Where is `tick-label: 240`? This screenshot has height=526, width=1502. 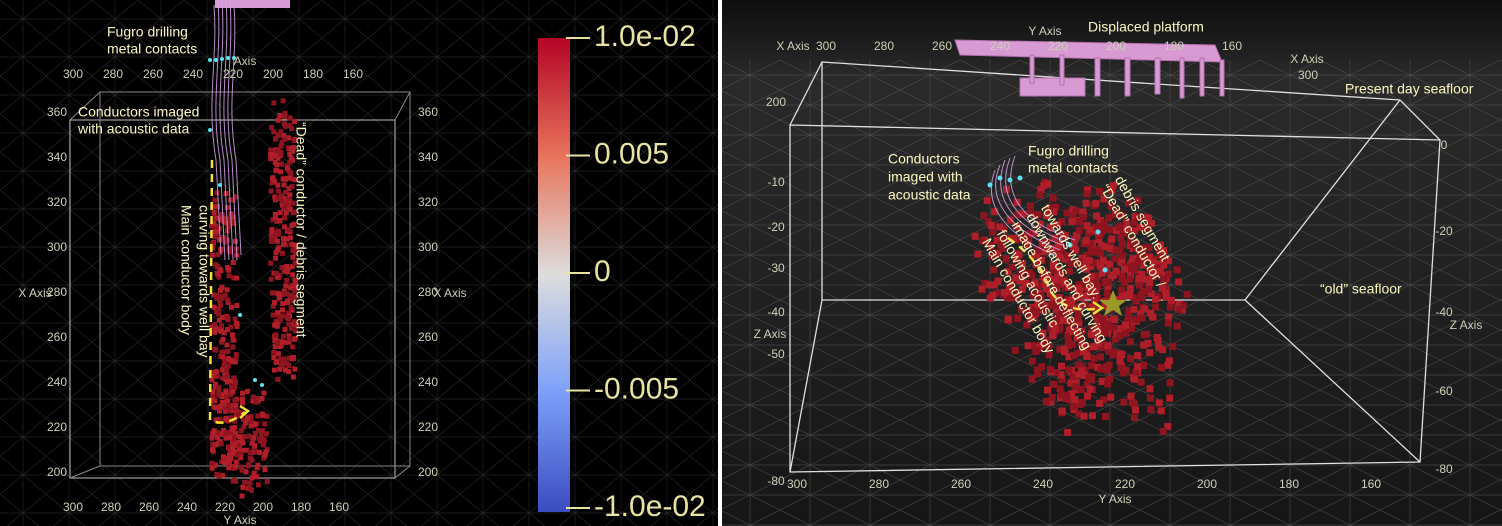 tick-label: 240 is located at coordinates (57, 382).